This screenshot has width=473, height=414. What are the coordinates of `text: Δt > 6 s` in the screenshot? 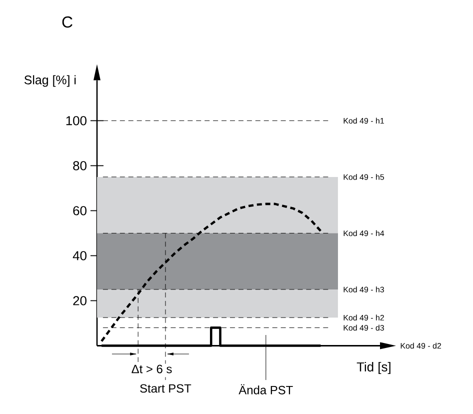 It's located at (152, 369).